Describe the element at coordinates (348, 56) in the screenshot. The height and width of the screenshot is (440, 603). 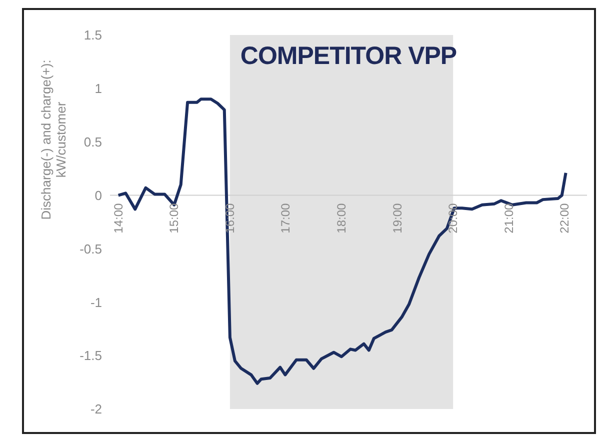
I see `chart-title: COMPETITOR VPP` at that location.